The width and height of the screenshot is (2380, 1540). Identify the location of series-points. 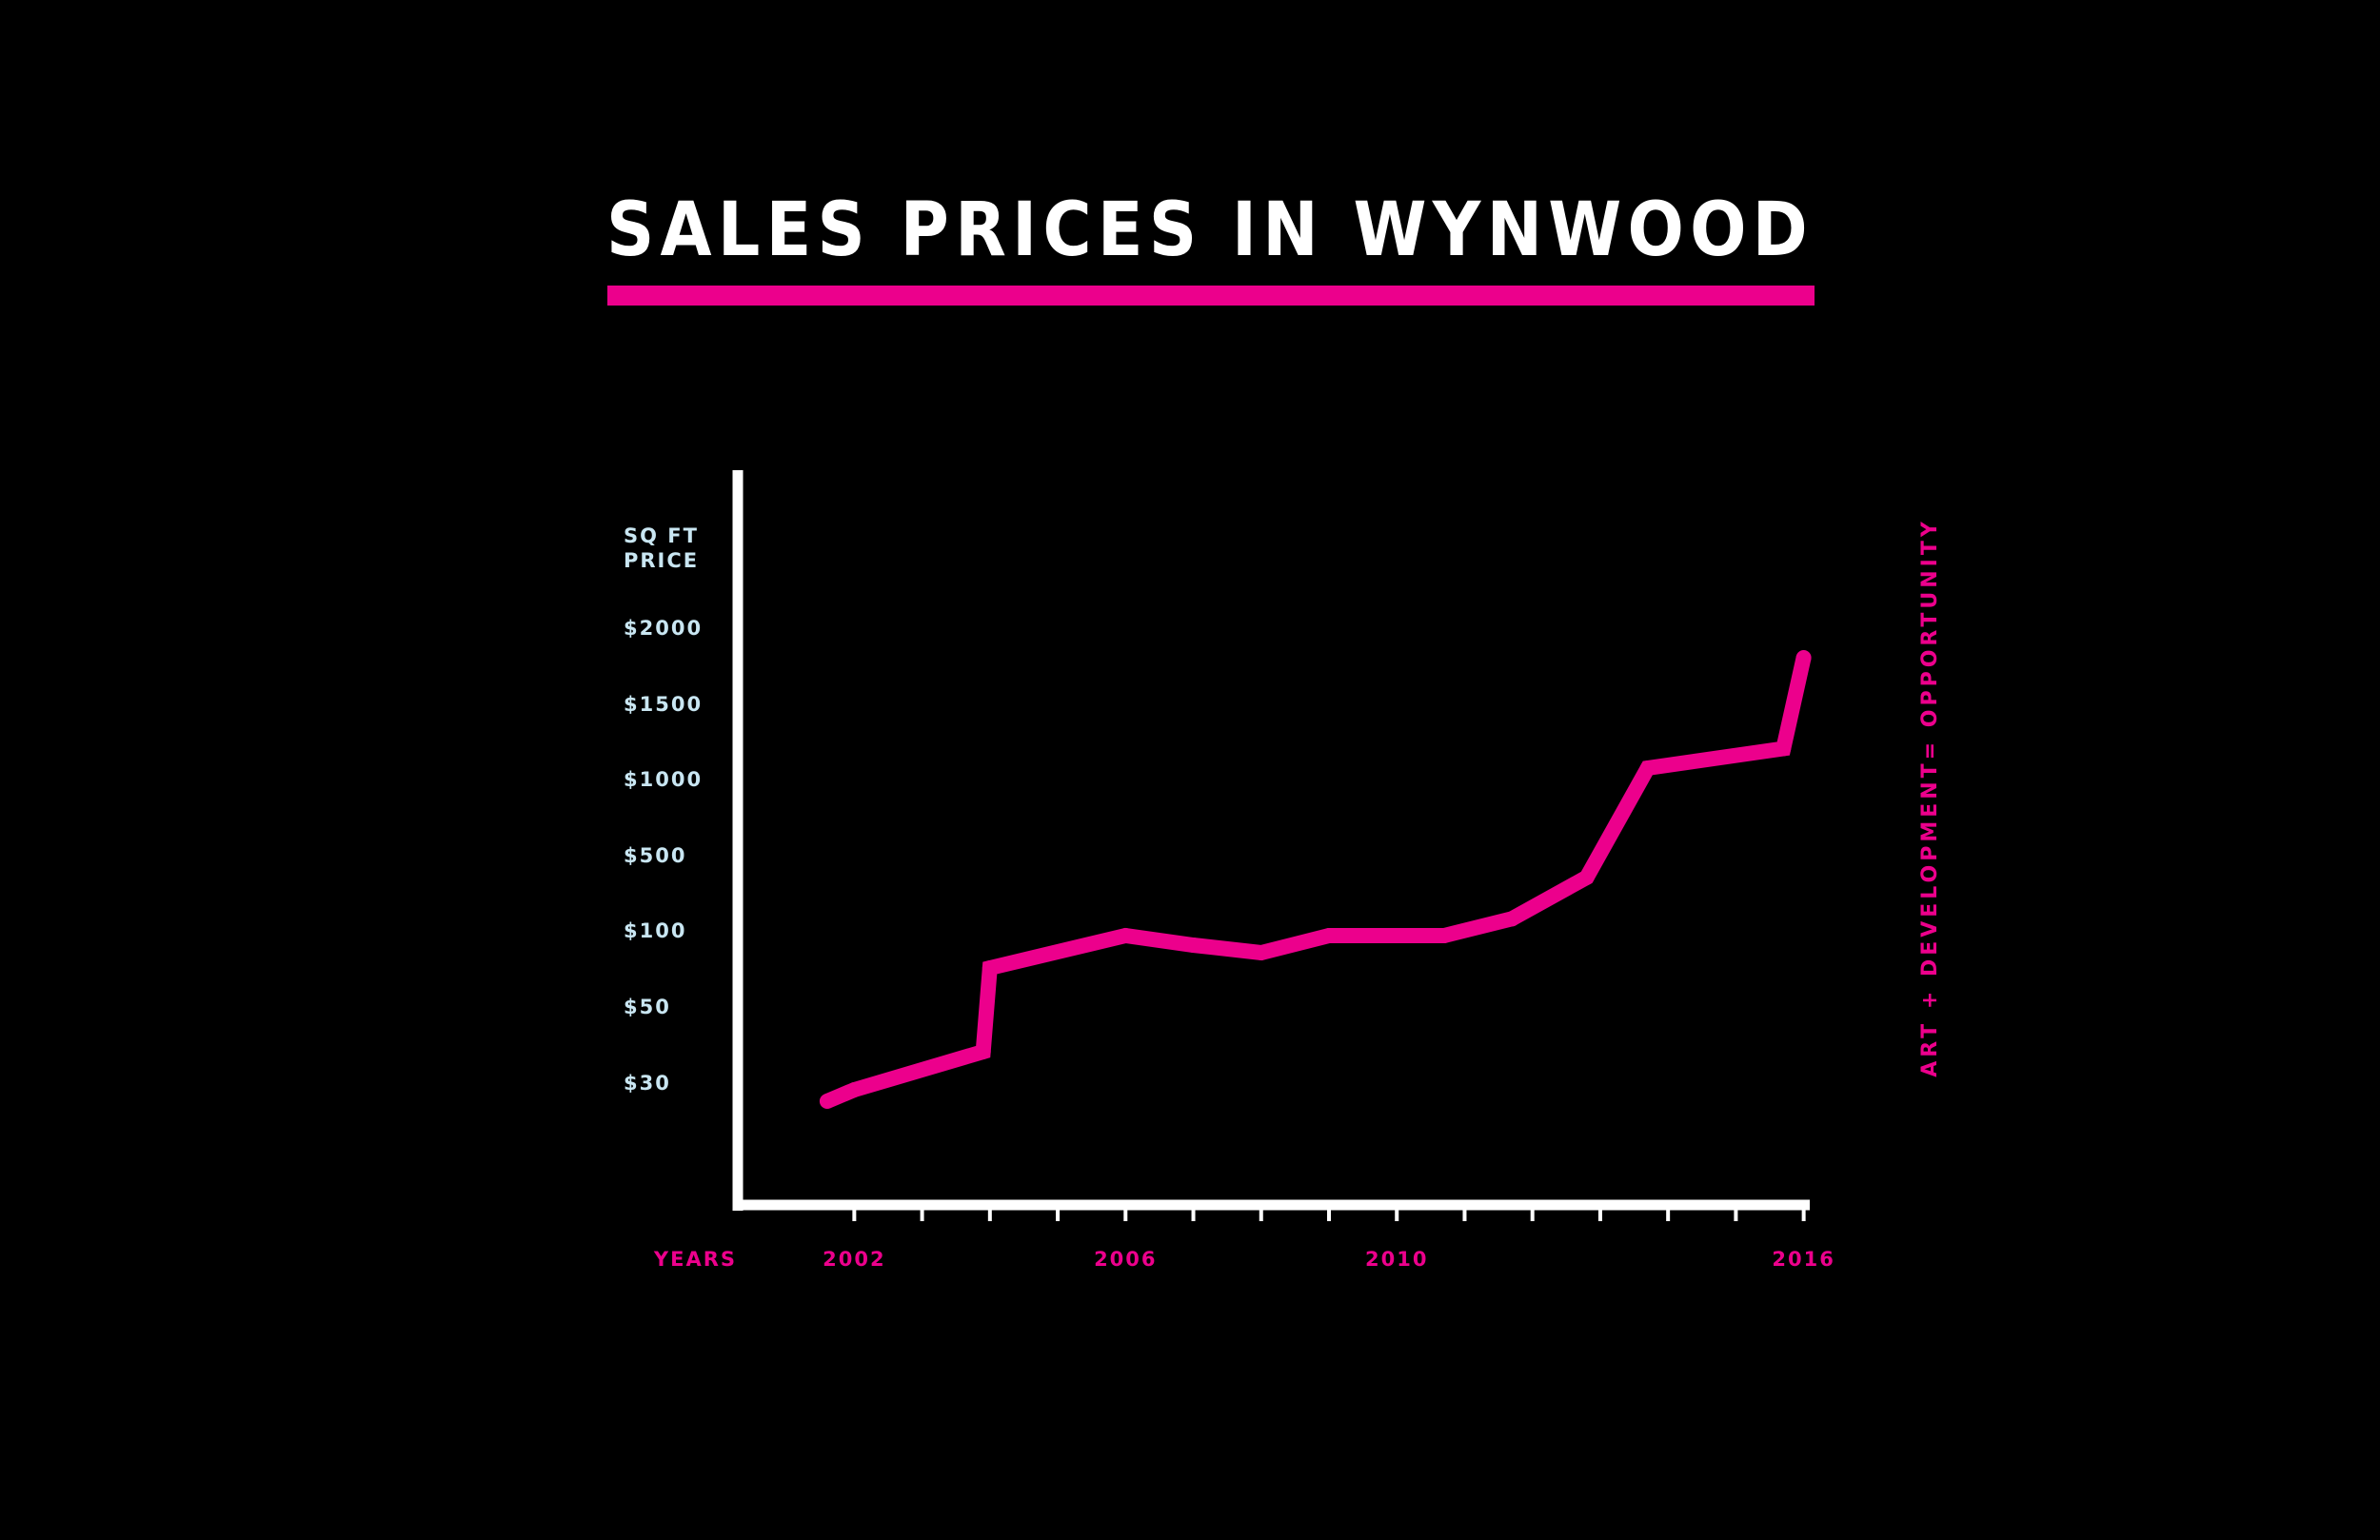
(1315, 879).